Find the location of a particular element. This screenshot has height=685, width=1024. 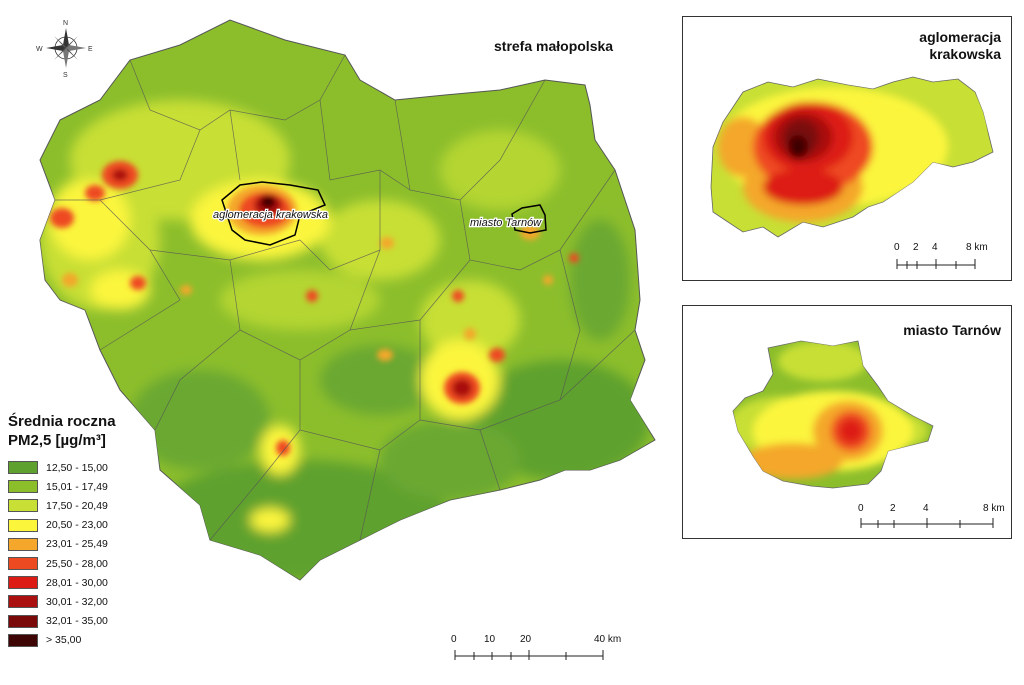

tarnow-scale-tick-4: 4 is located at coordinates (926, 508).